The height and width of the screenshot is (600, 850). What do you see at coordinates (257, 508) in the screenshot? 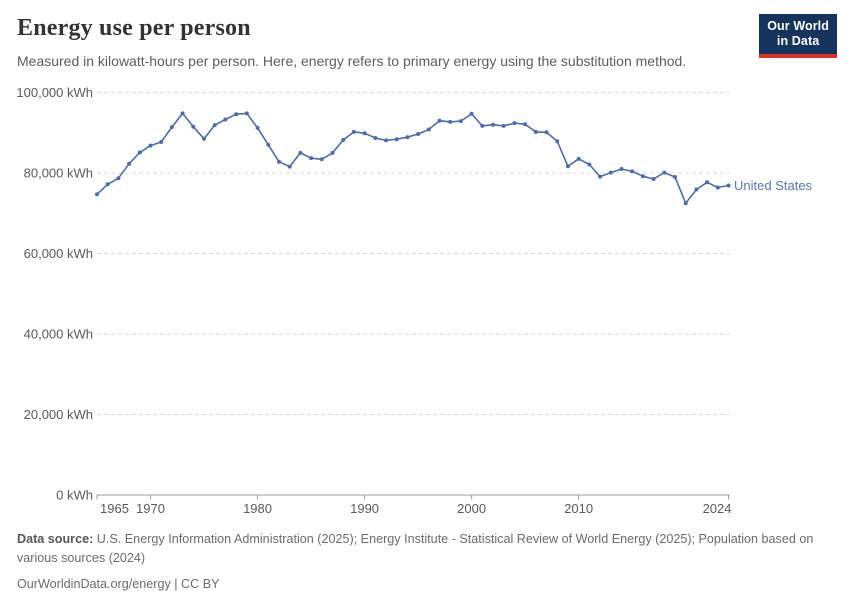
I see `x-tick-label: 1980` at bounding box center [257, 508].